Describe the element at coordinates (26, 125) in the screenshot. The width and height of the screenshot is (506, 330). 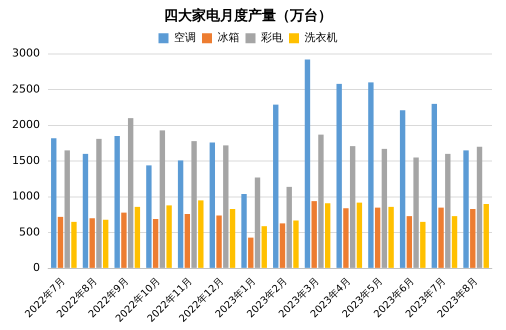
I see `y-tick-label: 2000` at that location.